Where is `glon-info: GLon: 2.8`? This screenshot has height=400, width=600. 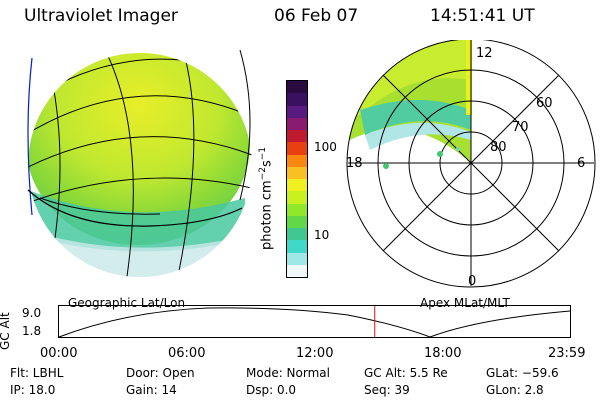
glon-info: GLon: 2.8 is located at coordinates (515, 390).